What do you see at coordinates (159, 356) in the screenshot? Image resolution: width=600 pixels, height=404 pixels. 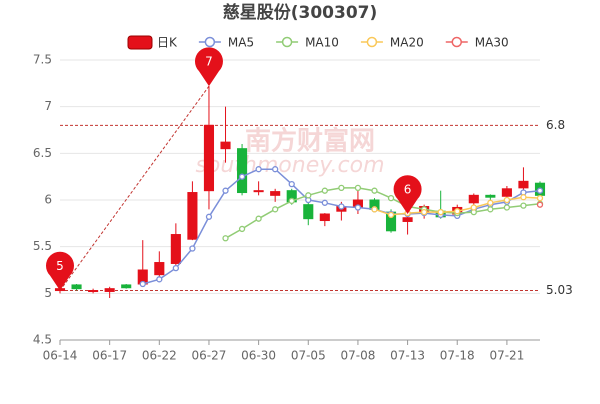 I see `x-tick-label: 06-22` at bounding box center [159, 356].